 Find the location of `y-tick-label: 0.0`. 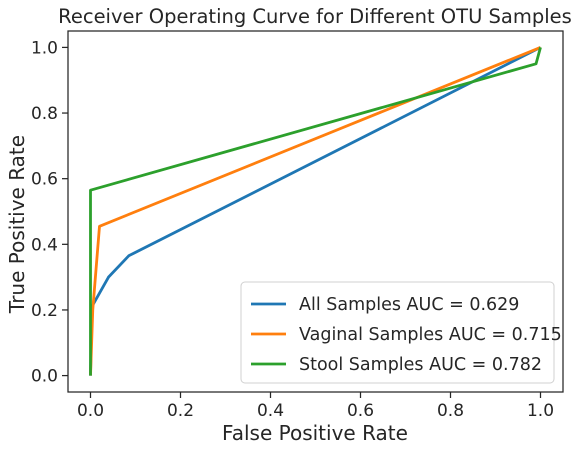

y-tick-label: 0.0 is located at coordinates (44, 377).